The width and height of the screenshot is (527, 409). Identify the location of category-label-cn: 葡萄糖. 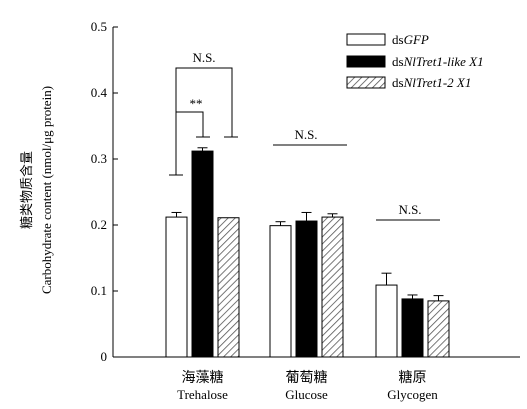
(307, 378).